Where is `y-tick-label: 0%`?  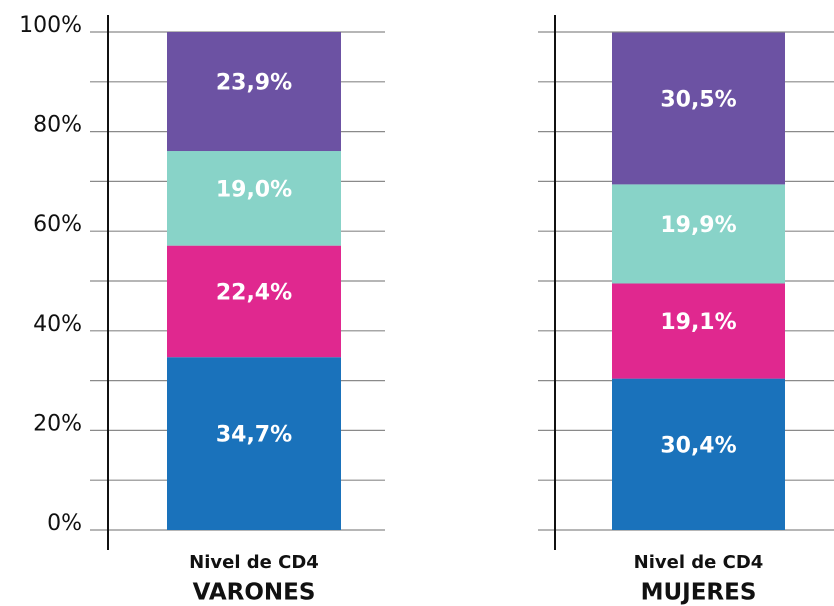 y-tick-label: 0% is located at coordinates (64, 523).